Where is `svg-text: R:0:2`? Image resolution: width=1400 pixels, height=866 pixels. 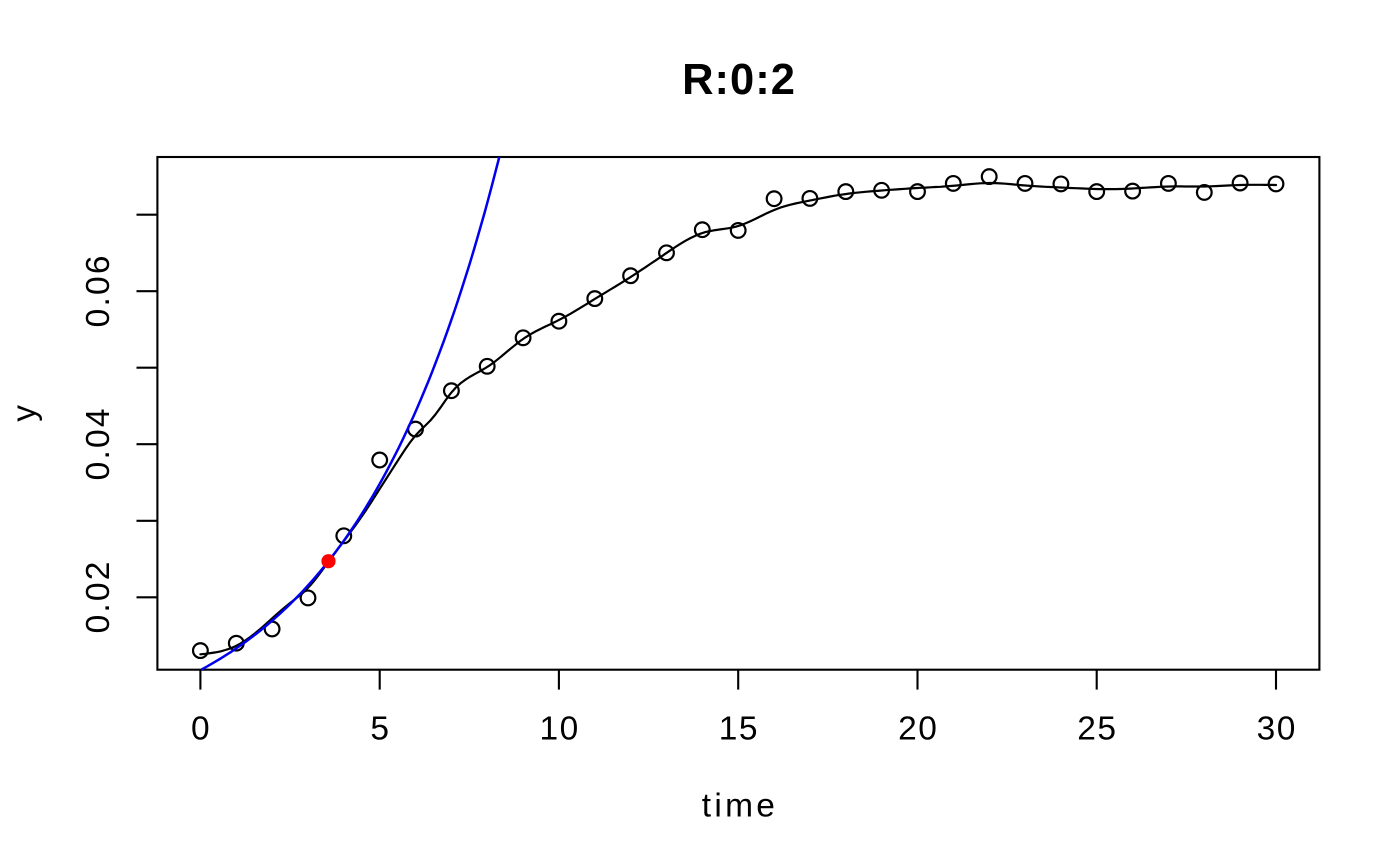 svg-text: R:0:2 is located at coordinates (739, 80).